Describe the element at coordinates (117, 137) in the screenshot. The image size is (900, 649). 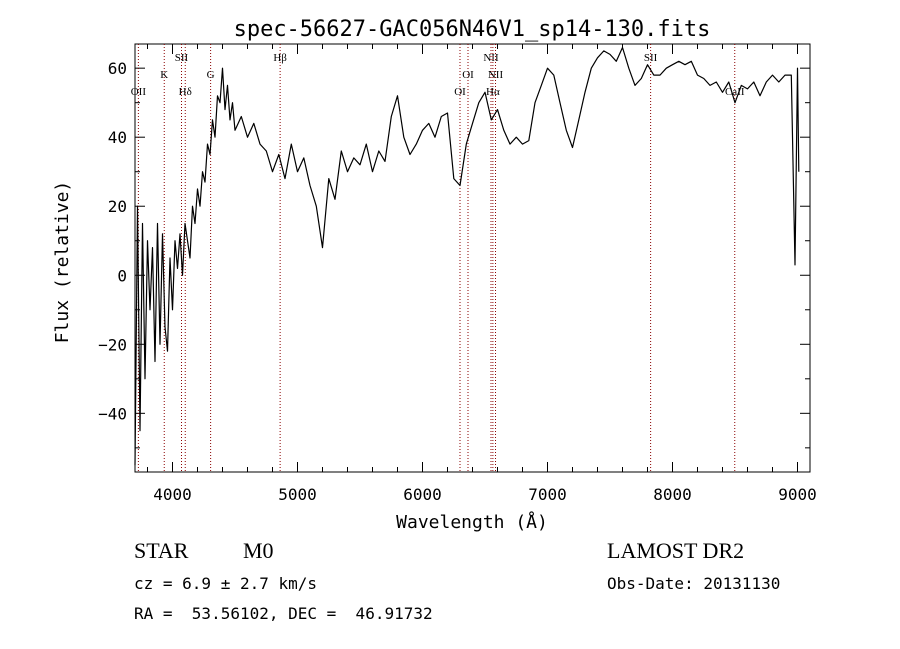
I see `y-tick-label: 40` at that location.